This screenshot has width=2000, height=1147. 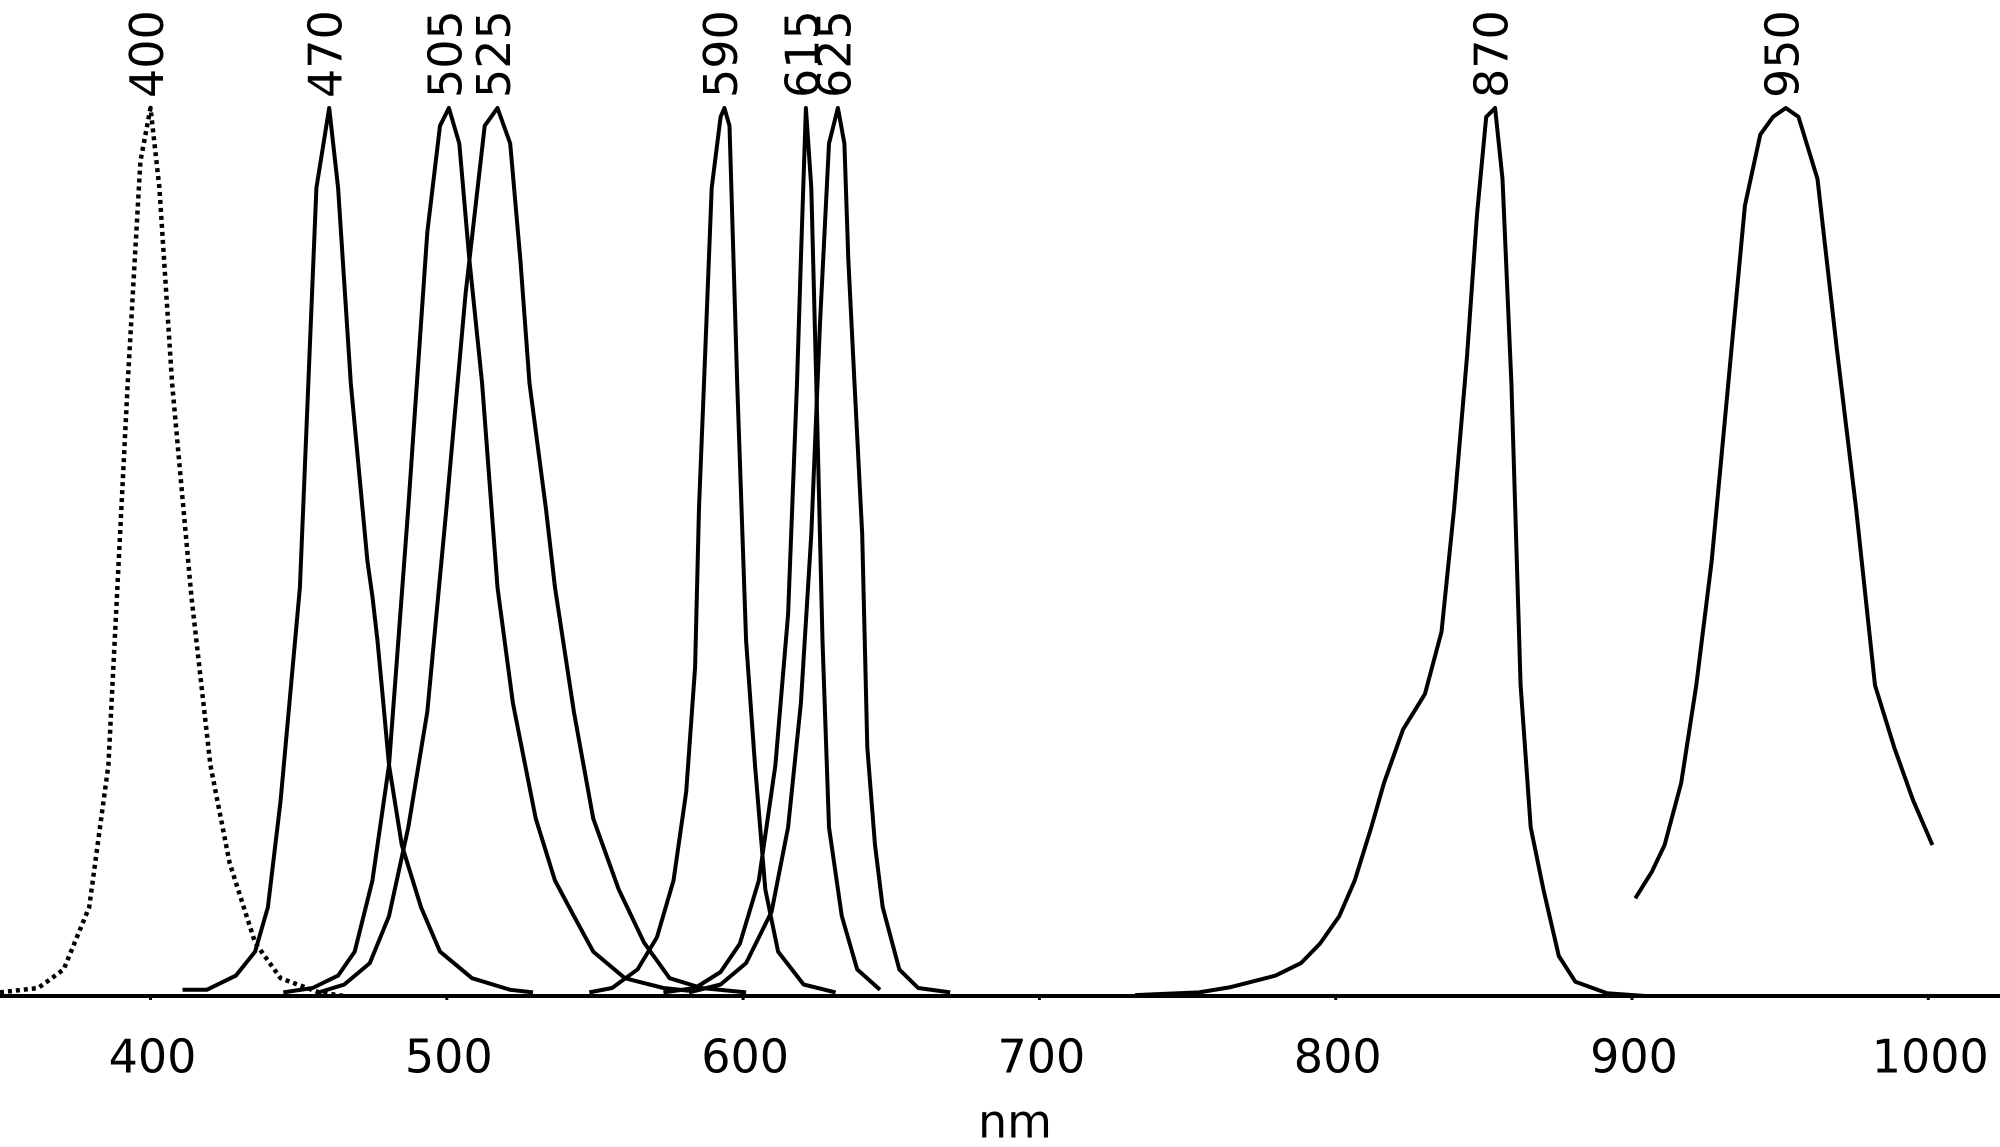 I want to click on x-tick-label: 600, so click(x=745, y=1057).